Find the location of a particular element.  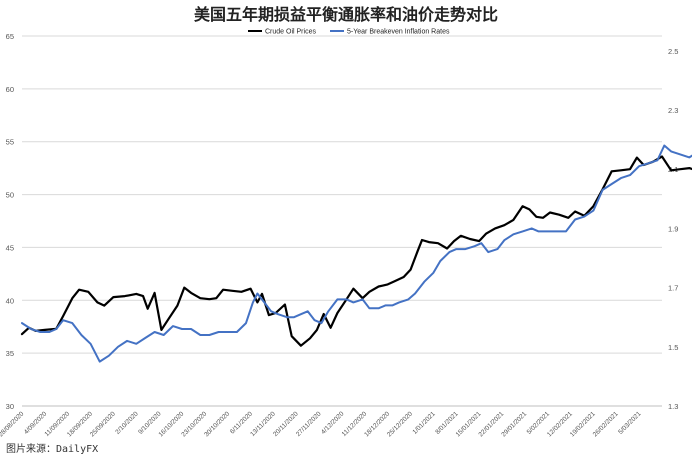

y-axis-left: 30 35 40 45 50 55 60 65 is located at coordinates (10, 221).